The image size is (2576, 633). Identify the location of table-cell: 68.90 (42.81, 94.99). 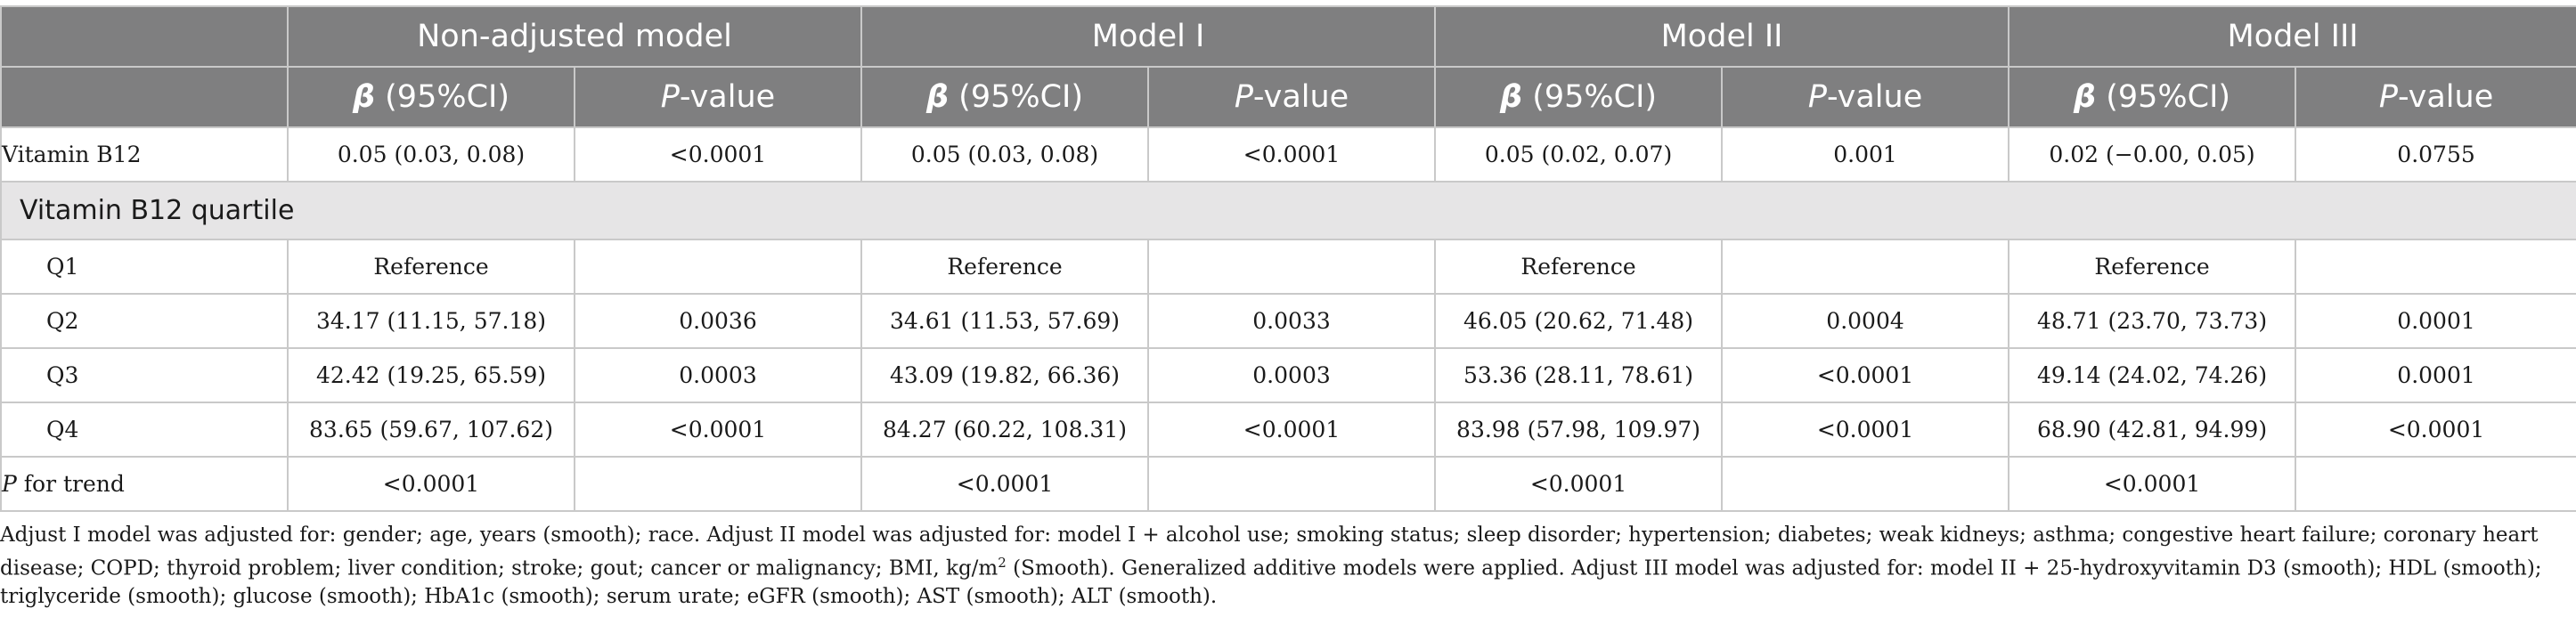
(2153, 430).